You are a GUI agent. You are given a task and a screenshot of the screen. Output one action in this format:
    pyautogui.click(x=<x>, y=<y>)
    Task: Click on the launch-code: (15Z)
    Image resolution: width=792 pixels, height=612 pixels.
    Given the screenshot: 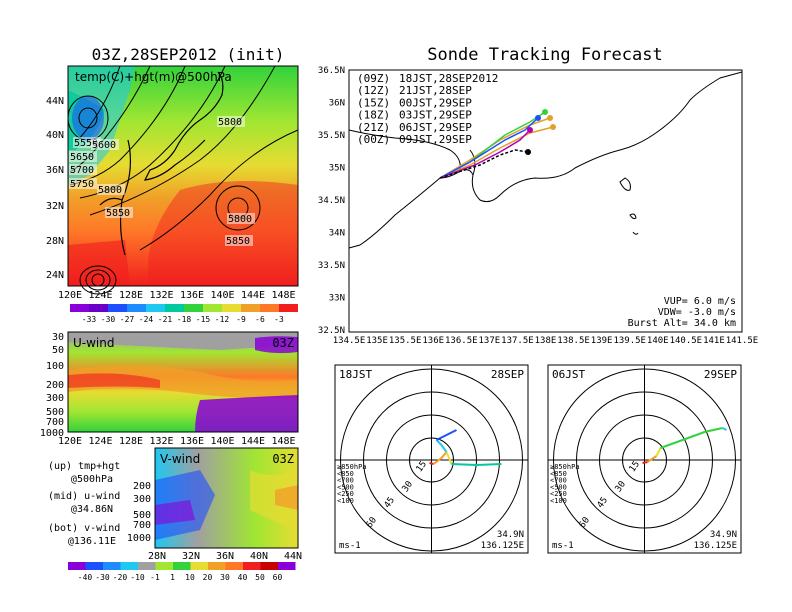 What is the action you would take?
    pyautogui.click(x=373, y=102)
    